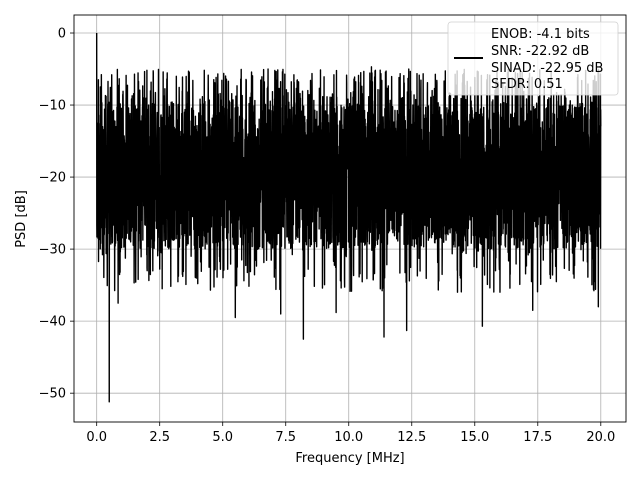  Describe the element at coordinates (52, 250) in the screenshot. I see `y-tick-label: −30` at that location.